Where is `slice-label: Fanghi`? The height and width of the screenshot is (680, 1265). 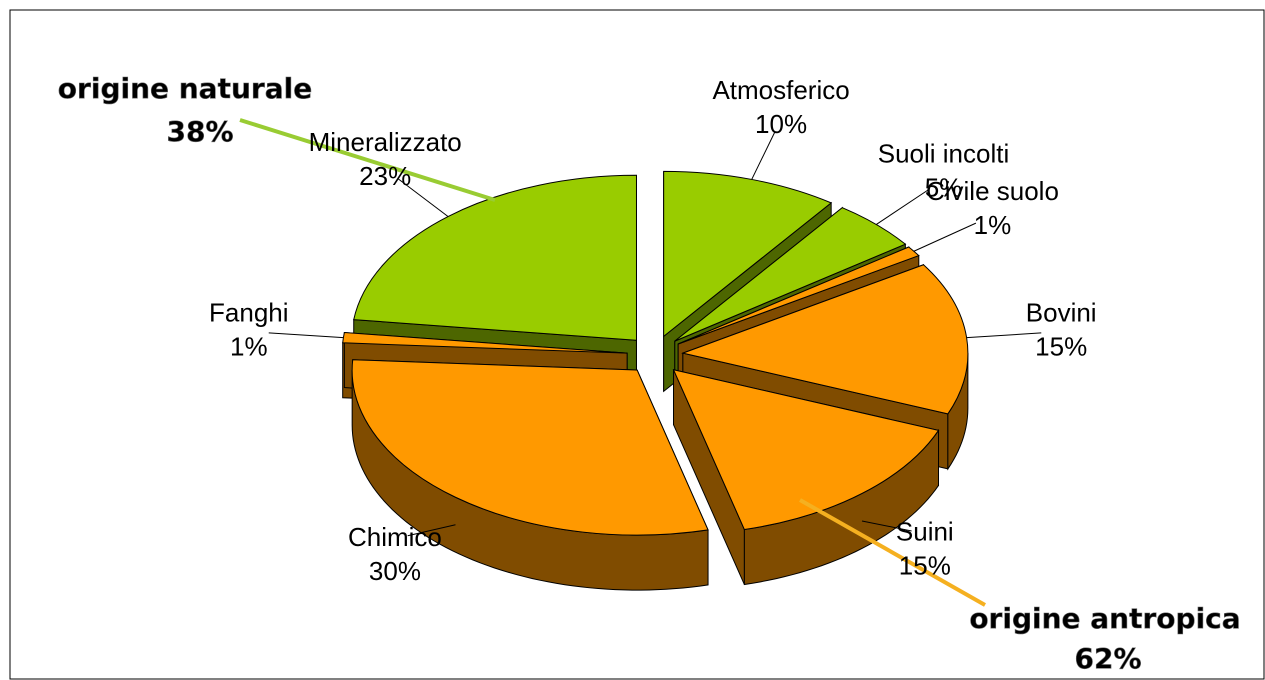 slice-label: Fanghi is located at coordinates (249, 312).